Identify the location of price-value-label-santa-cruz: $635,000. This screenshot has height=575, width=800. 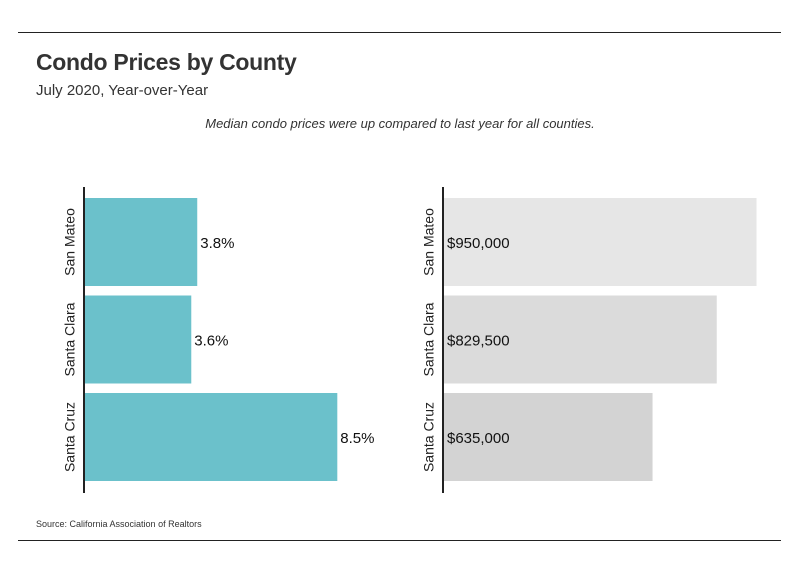
(478, 438).